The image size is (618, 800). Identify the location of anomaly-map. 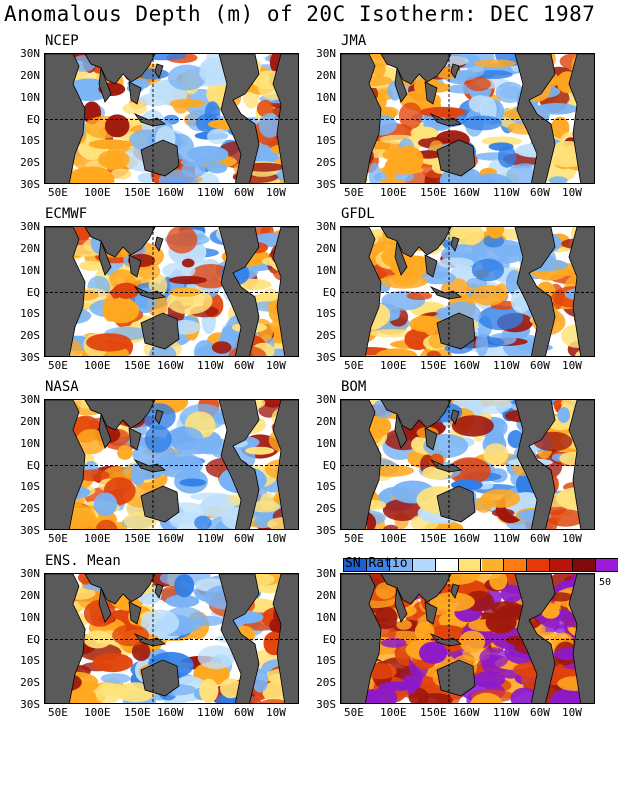
(467, 291).